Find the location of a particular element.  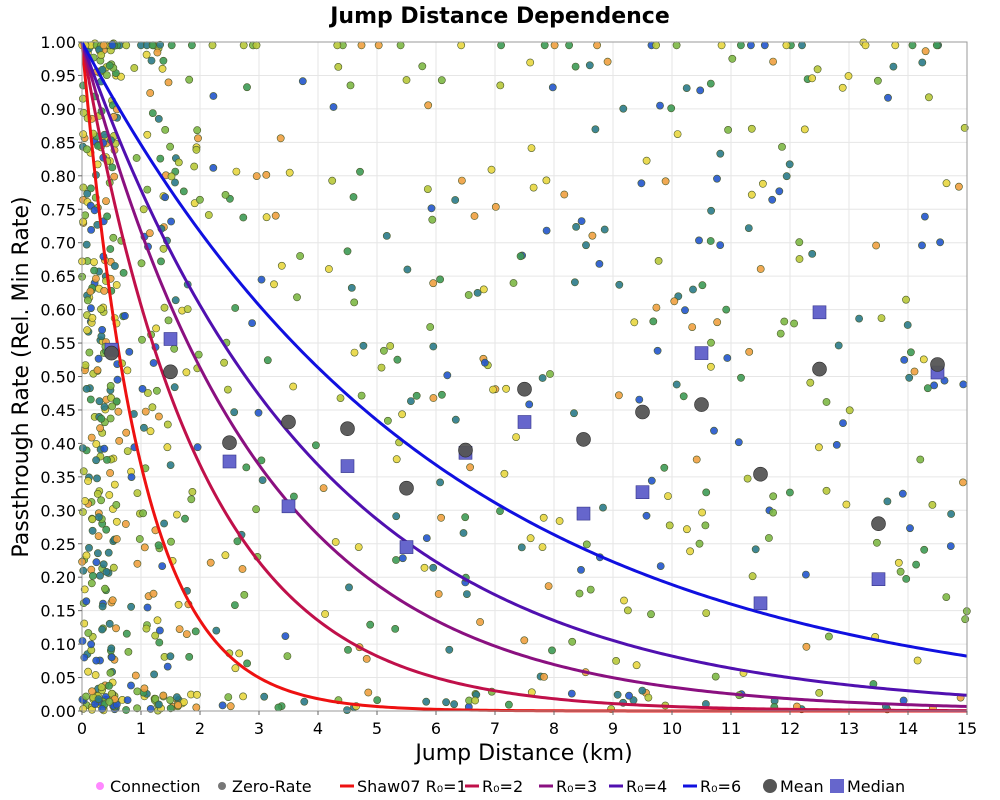

x-tick-label: 9 is located at coordinates (613, 728).